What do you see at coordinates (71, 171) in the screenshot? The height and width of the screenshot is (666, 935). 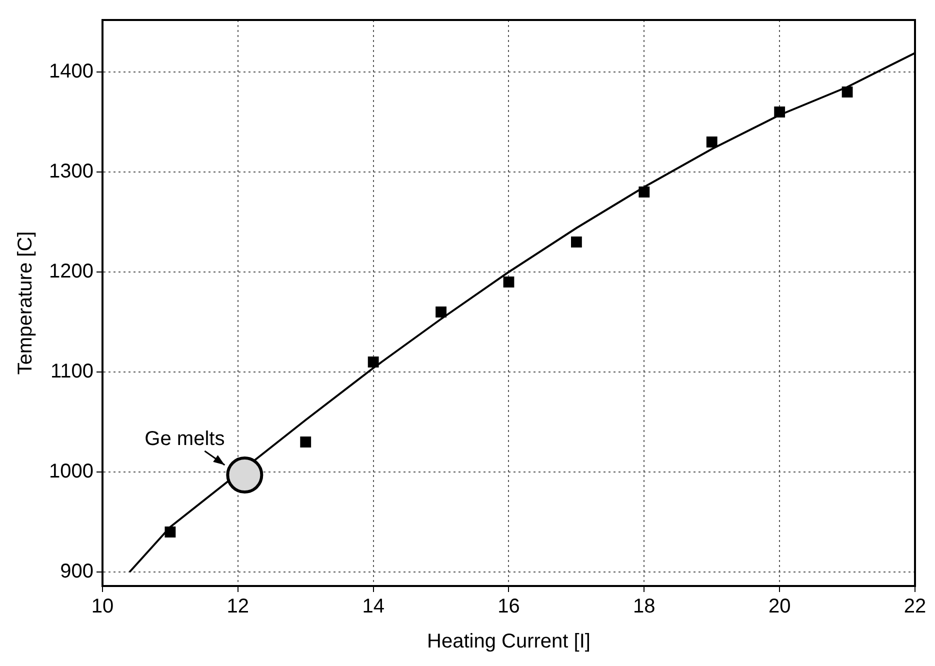 I see `y-tick-label: 1300` at bounding box center [71, 171].